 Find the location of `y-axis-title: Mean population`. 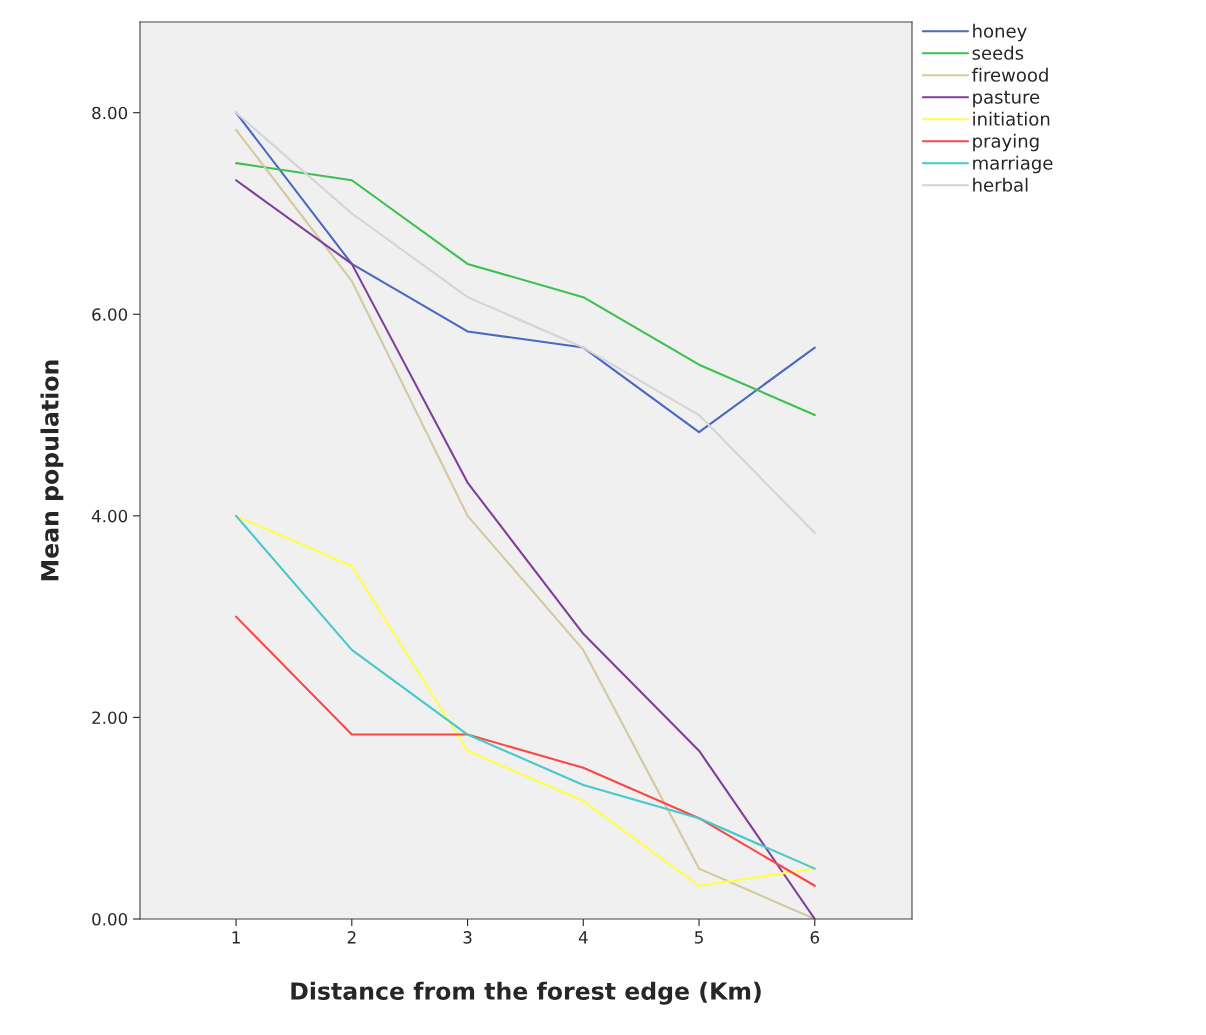

y-axis-title: Mean population is located at coordinates (52, 470).